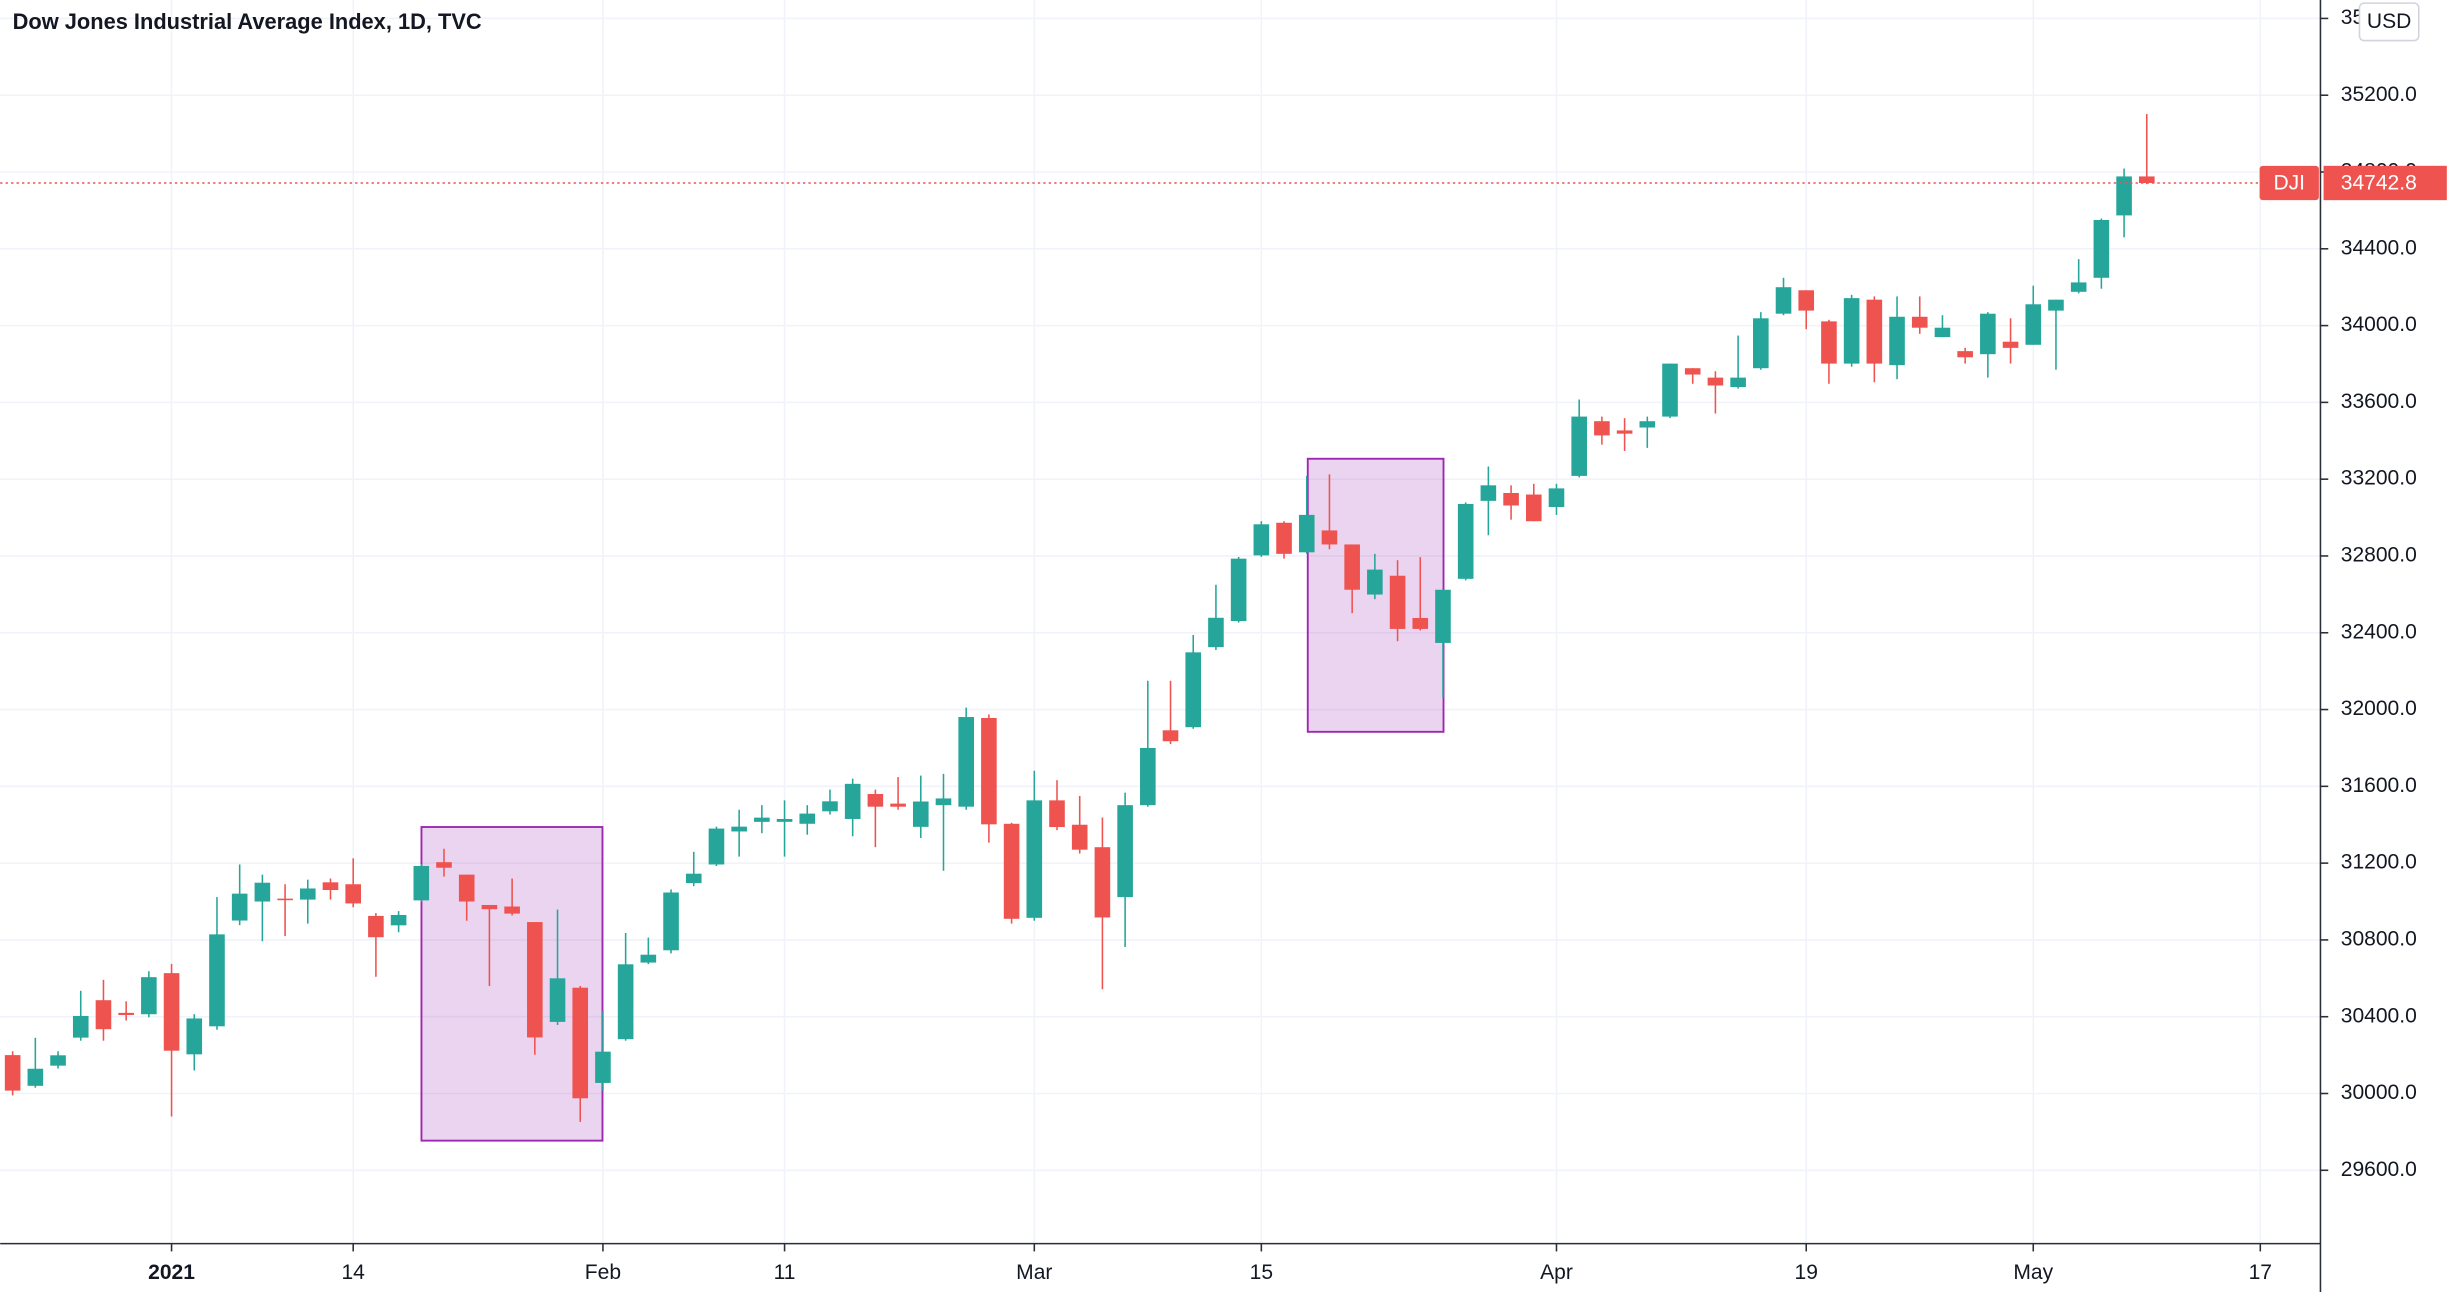  I want to click on y-tick-label: 32400.0, so click(2379, 631).